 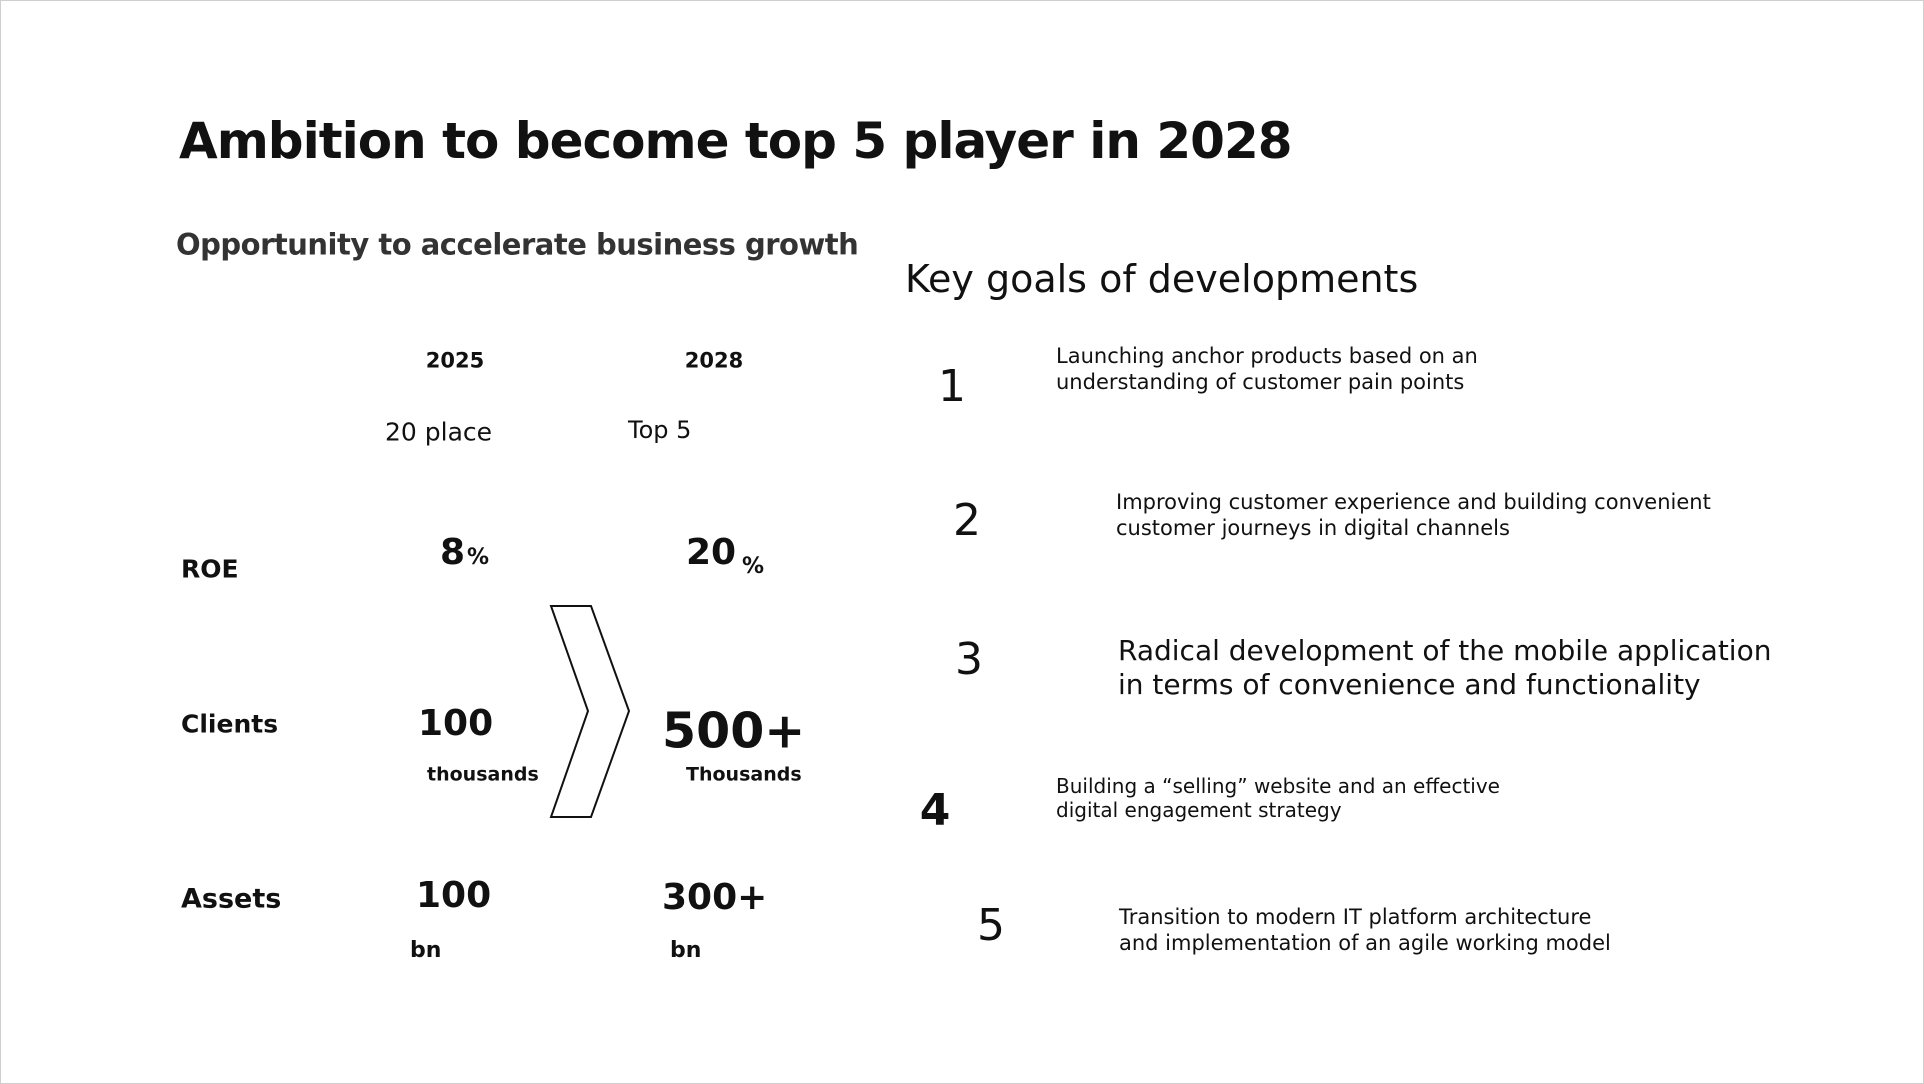 I want to click on goal-number: 2, so click(x=967, y=520).